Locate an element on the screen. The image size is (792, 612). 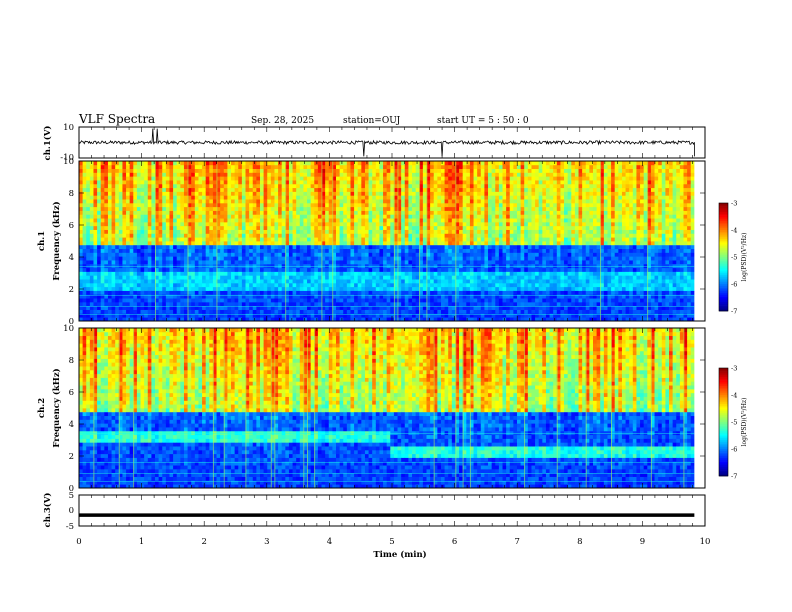
header-date: Sep. 28, 2025 is located at coordinates (282, 121).